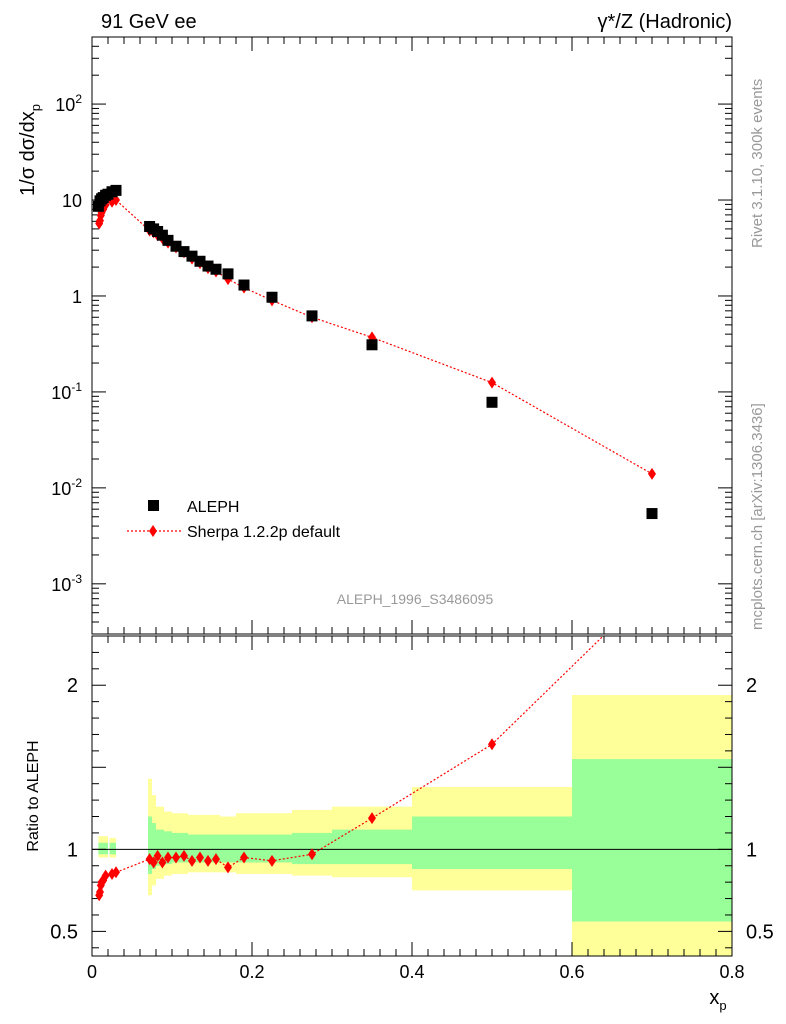  I want to click on ratio-ytick-label-left: 2, so click(72, 686).